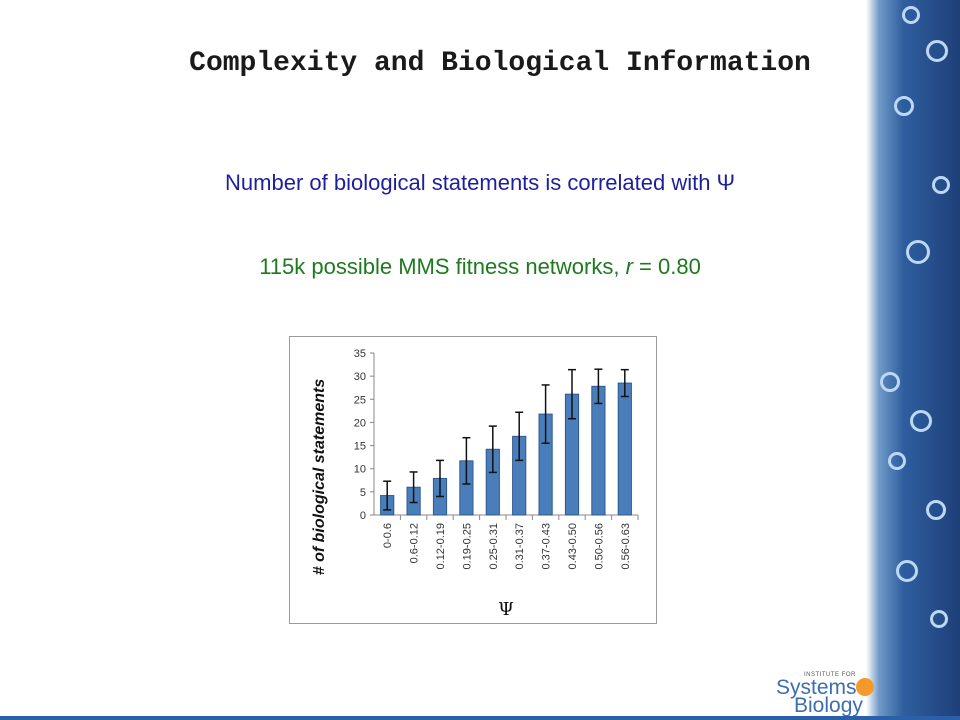 The height and width of the screenshot is (720, 960). Describe the element at coordinates (363, 493) in the screenshot. I see `y-tick-label: 5` at that location.